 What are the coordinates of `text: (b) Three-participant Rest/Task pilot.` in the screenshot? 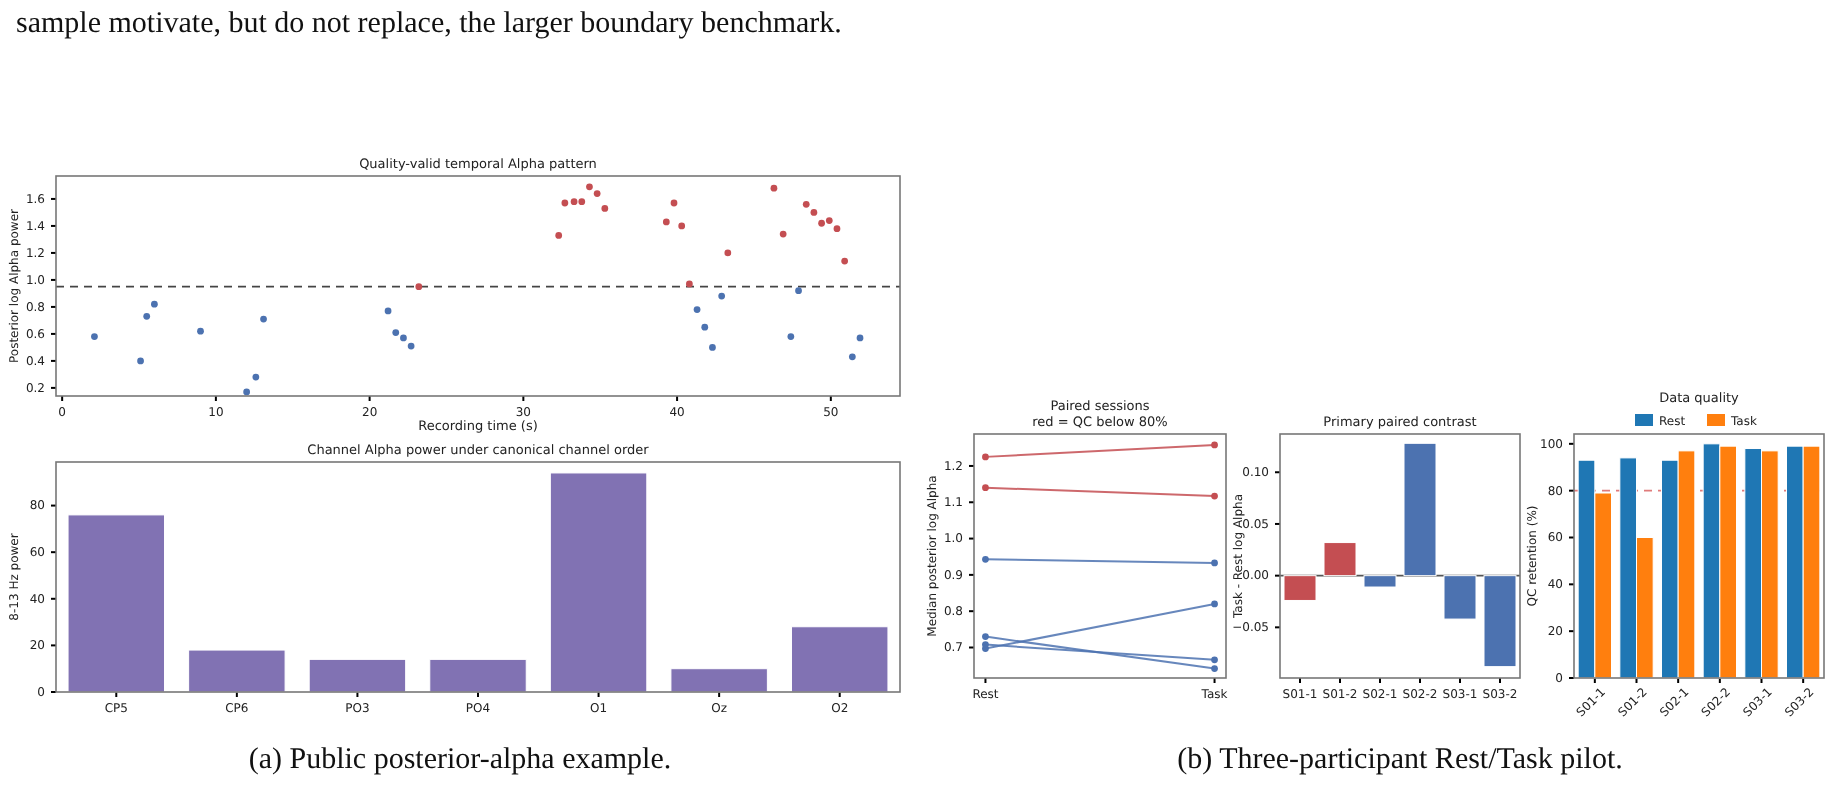 It's located at (1400, 760).